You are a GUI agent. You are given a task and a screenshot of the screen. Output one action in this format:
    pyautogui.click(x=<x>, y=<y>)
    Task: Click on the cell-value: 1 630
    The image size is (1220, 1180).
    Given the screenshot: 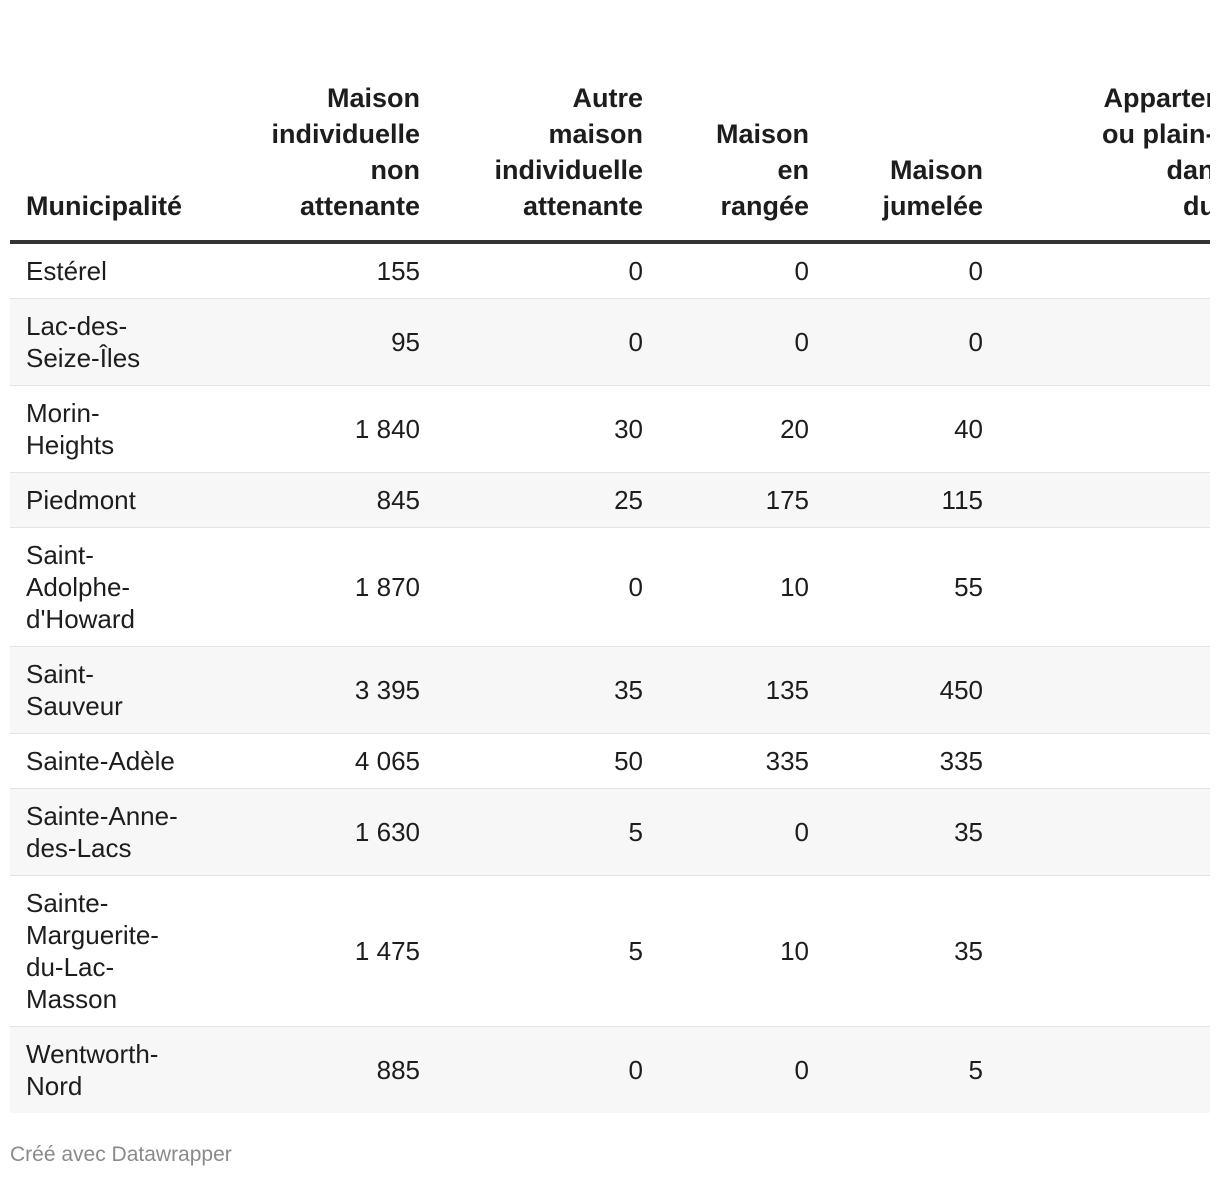 What is the action you would take?
    pyautogui.click(x=331, y=832)
    